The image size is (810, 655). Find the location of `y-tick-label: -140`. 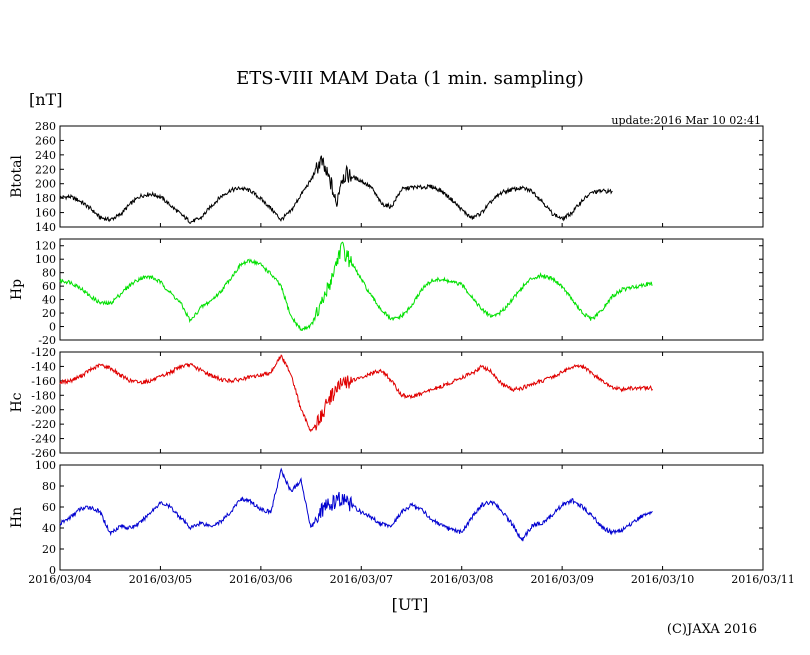

y-tick-label: -140 is located at coordinates (43, 366).